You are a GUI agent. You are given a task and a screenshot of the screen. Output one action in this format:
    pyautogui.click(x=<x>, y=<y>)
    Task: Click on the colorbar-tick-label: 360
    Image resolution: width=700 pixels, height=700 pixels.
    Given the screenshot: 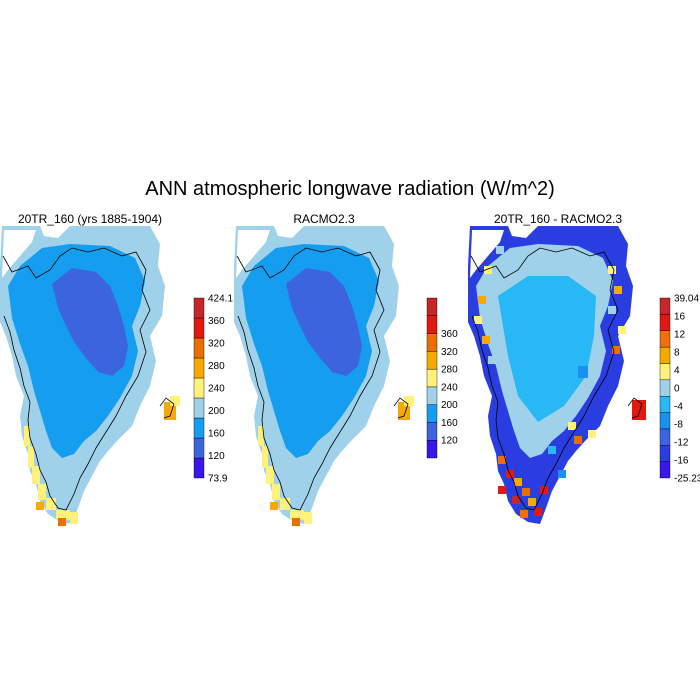 What is the action you would take?
    pyautogui.click(x=216, y=321)
    